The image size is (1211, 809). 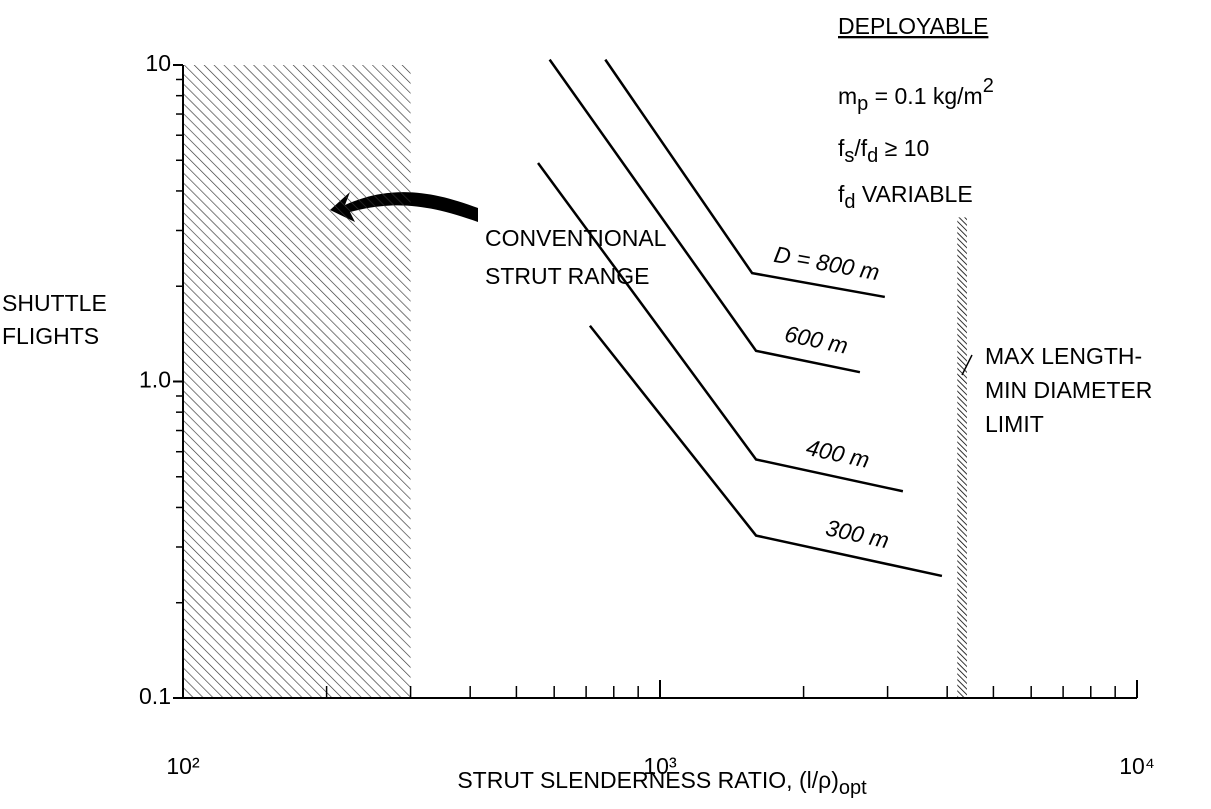 What do you see at coordinates (576, 257) in the screenshot?
I see `annotation: CONVENTIONAL STRUT RANGE` at bounding box center [576, 257].